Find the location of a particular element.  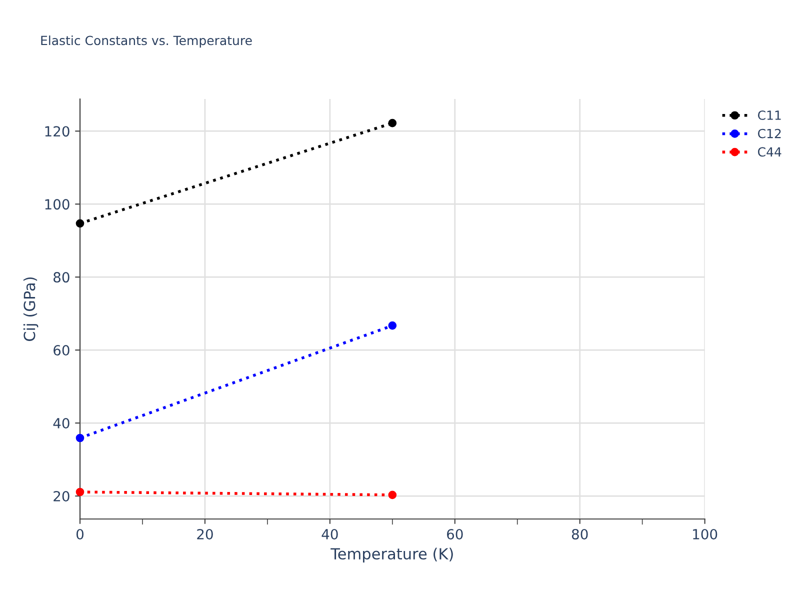

y-tick-label: 100 is located at coordinates (57, 204).